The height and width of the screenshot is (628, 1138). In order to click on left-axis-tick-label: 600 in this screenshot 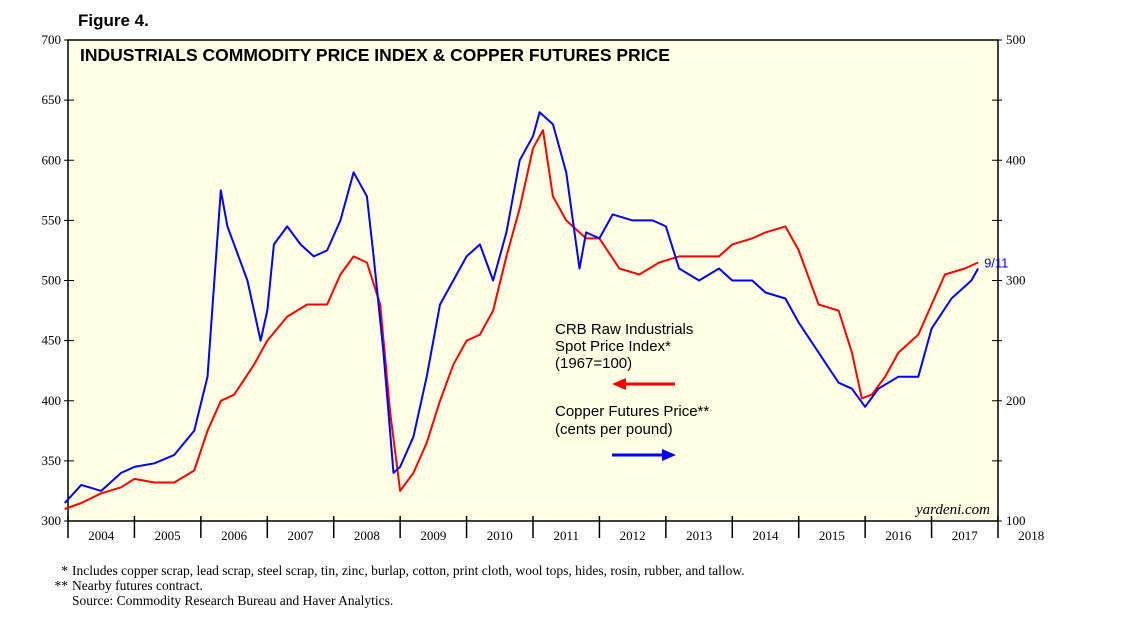, I will do `click(52, 159)`.